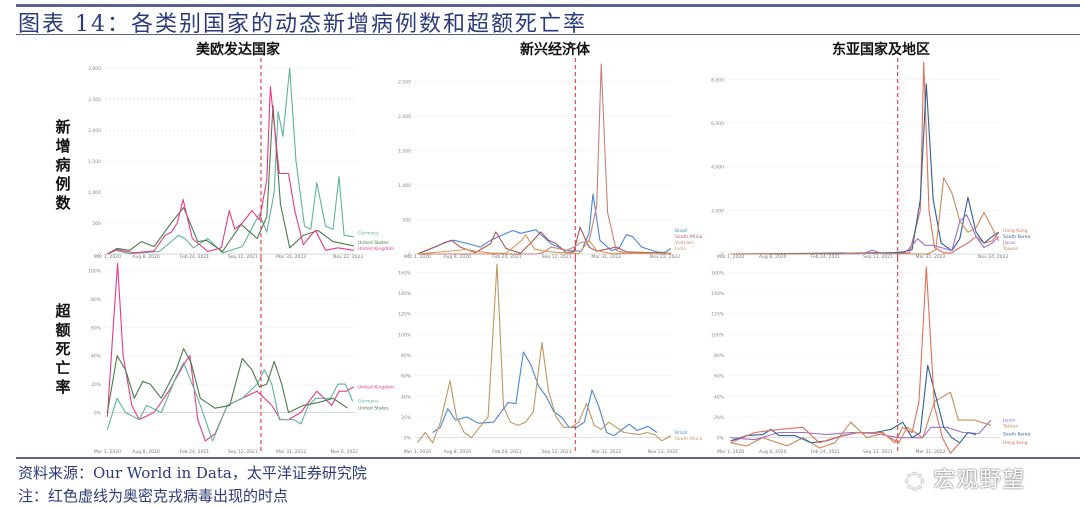 This screenshot has height=507, width=1080. I want to click on column-heading-east-asia: 东亚国家及地区, so click(881, 50).